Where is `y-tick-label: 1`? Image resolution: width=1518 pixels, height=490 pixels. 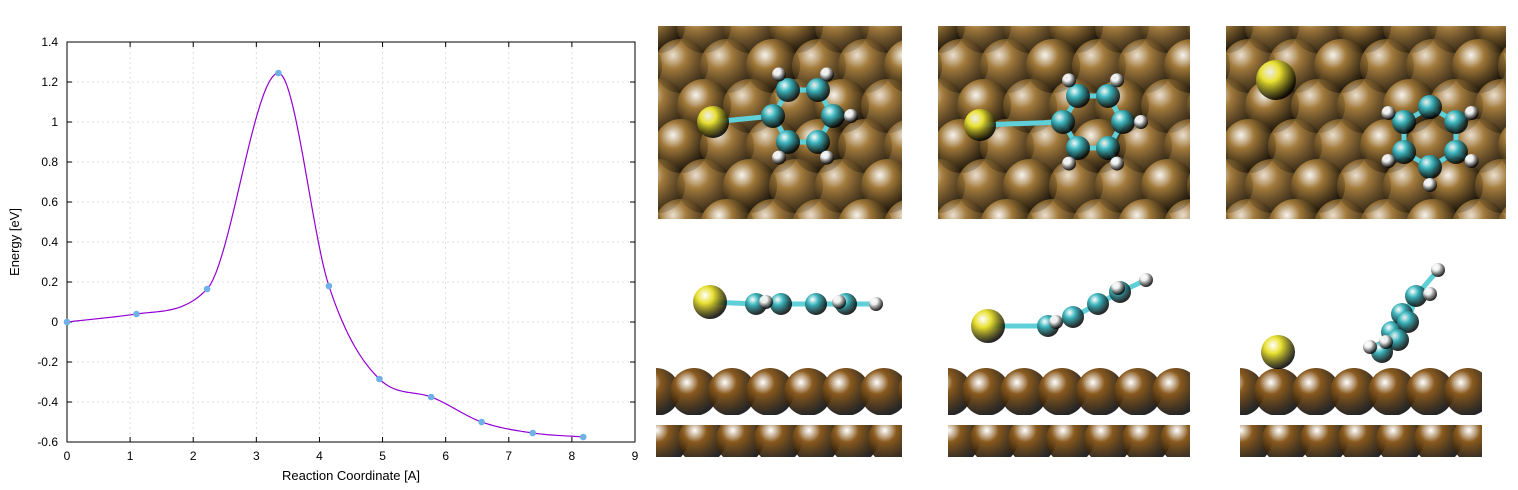
y-tick-label: 1 is located at coordinates (54, 122).